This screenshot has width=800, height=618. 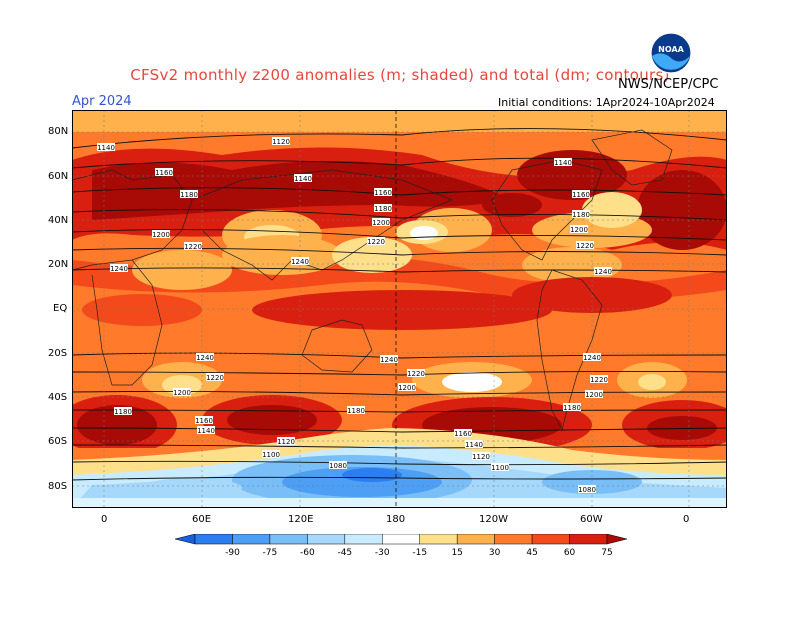 I want to click on lat-label-80s: 80S, so click(x=58, y=486).